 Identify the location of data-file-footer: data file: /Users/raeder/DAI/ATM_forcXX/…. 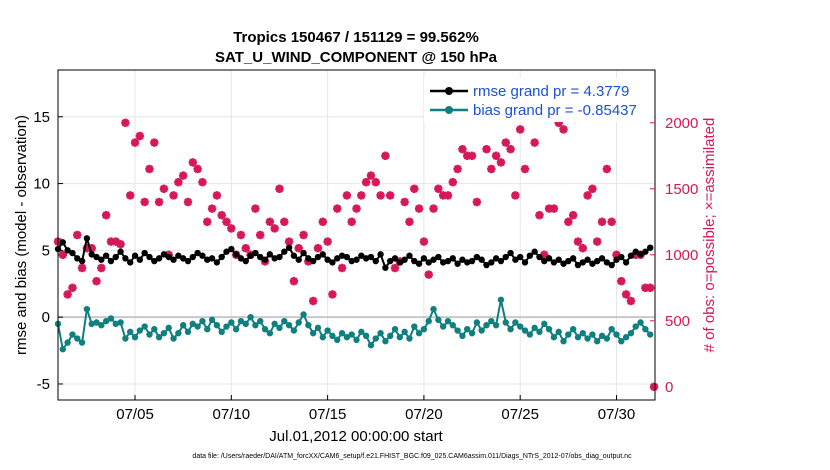
(412, 456).